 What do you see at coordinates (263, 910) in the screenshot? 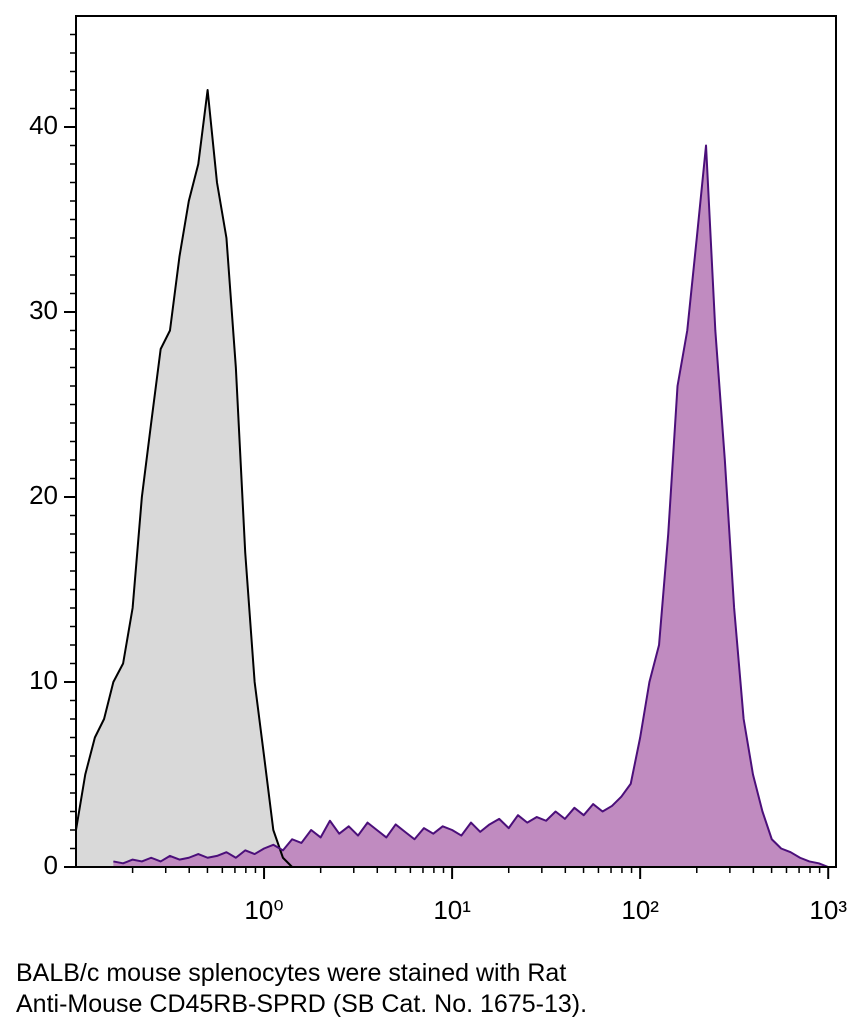
I see `x-tick-label: 10⁰` at bounding box center [263, 910].